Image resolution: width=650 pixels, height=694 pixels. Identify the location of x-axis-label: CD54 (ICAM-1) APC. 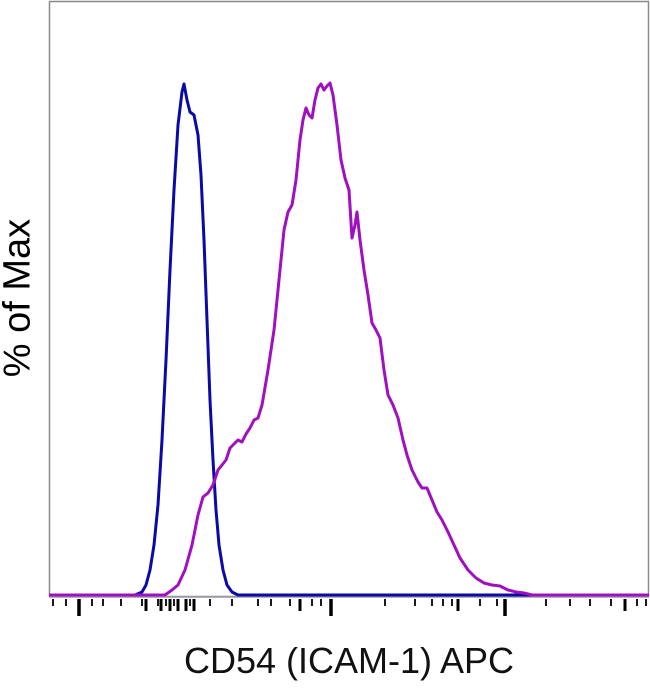
(349, 660).